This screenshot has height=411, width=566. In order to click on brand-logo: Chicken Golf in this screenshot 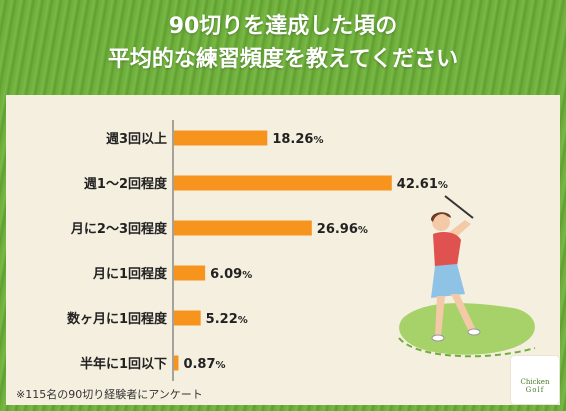, I will do `click(535, 380)`.